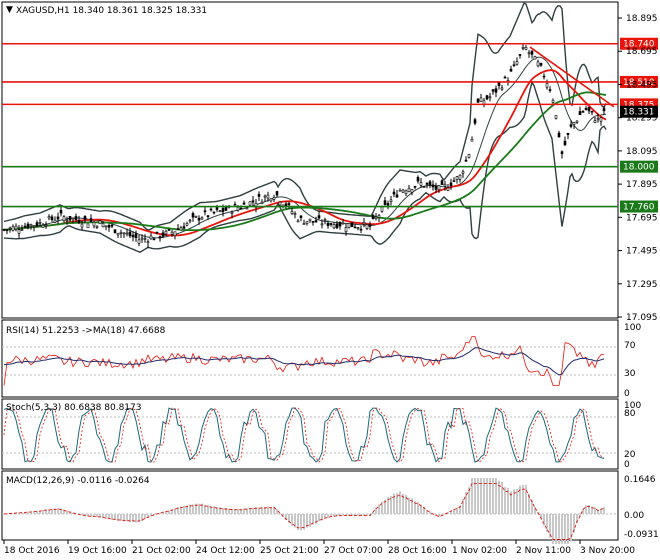 Image resolution: width=660 pixels, height=560 pixels. What do you see at coordinates (642, 119) in the screenshot?
I see `price-tick-label: 18.295` at bounding box center [642, 119].